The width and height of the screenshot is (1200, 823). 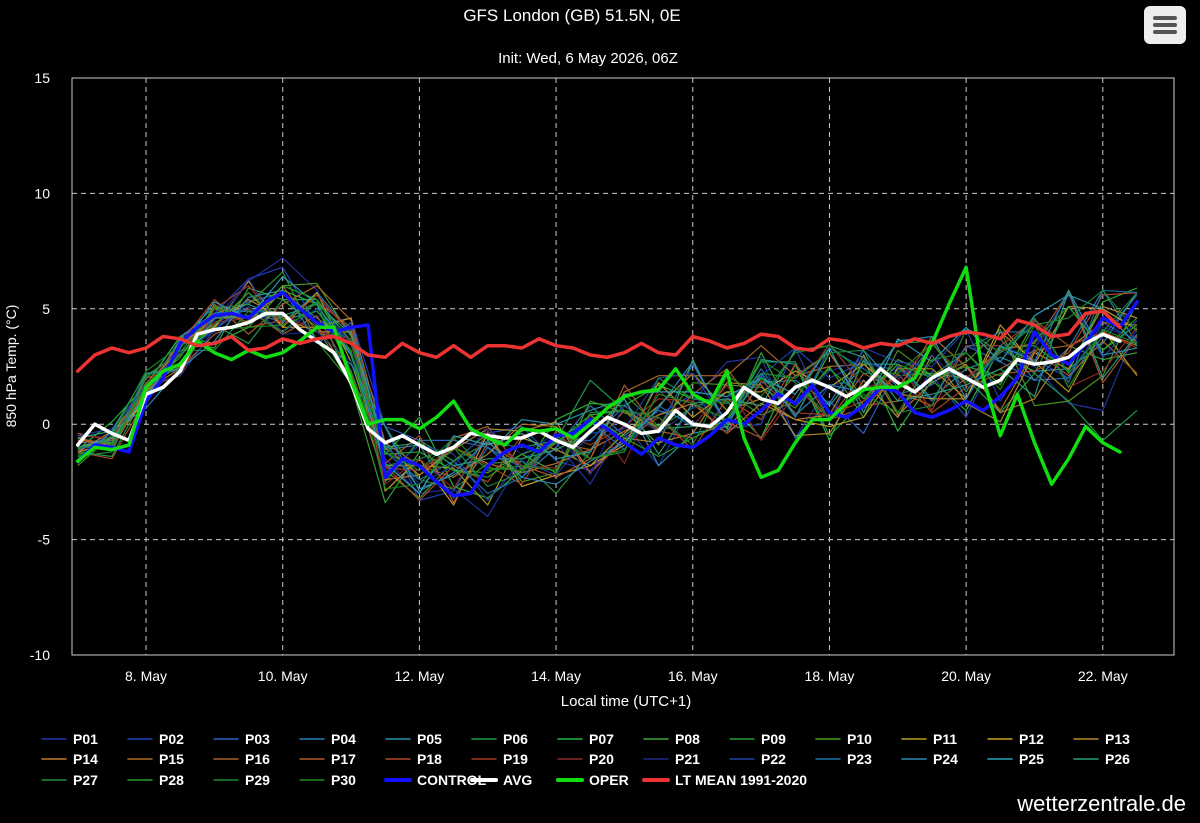 What do you see at coordinates (609, 780) in the screenshot?
I see `legend-label: OPER` at bounding box center [609, 780].